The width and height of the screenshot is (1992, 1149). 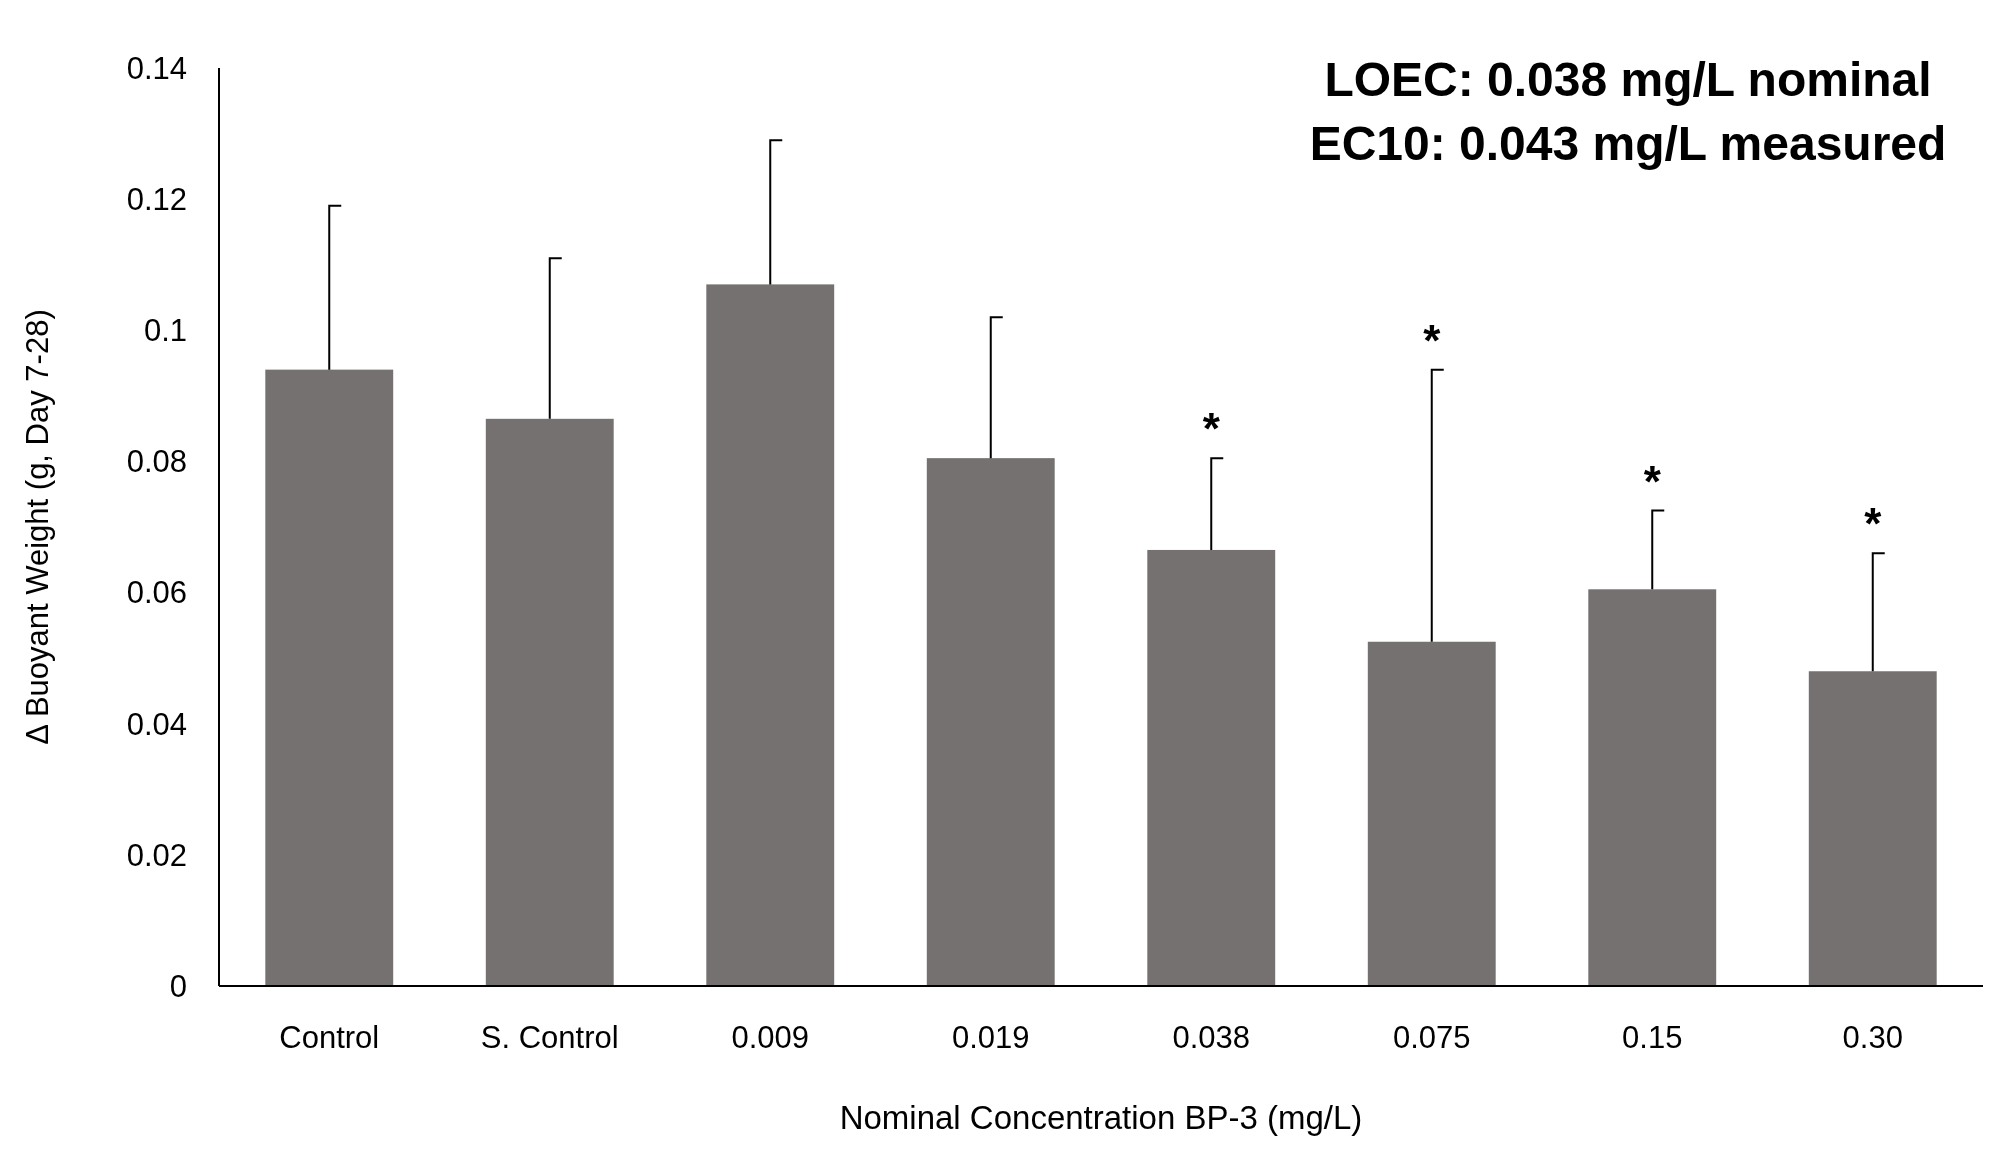 I want to click on y-tick-label: 0, so click(x=178, y=986).